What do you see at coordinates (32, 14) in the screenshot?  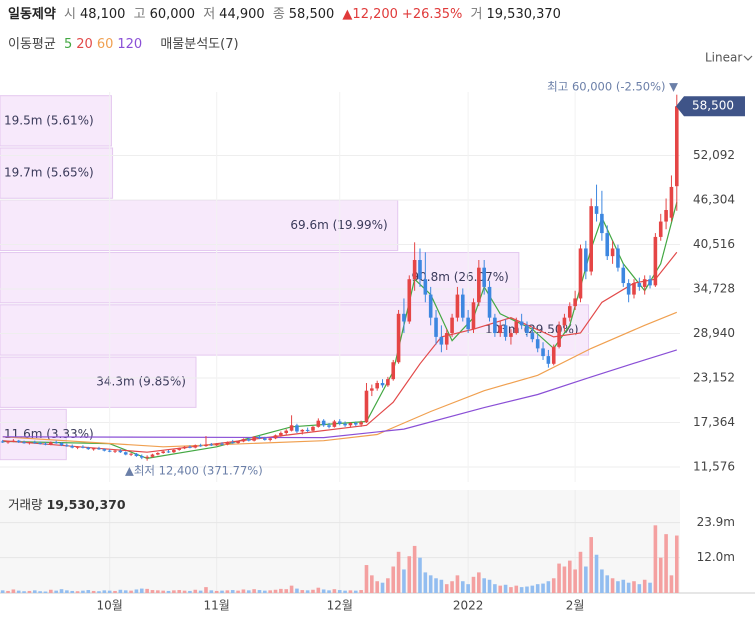 I see `stock-name: 일동제약` at bounding box center [32, 14].